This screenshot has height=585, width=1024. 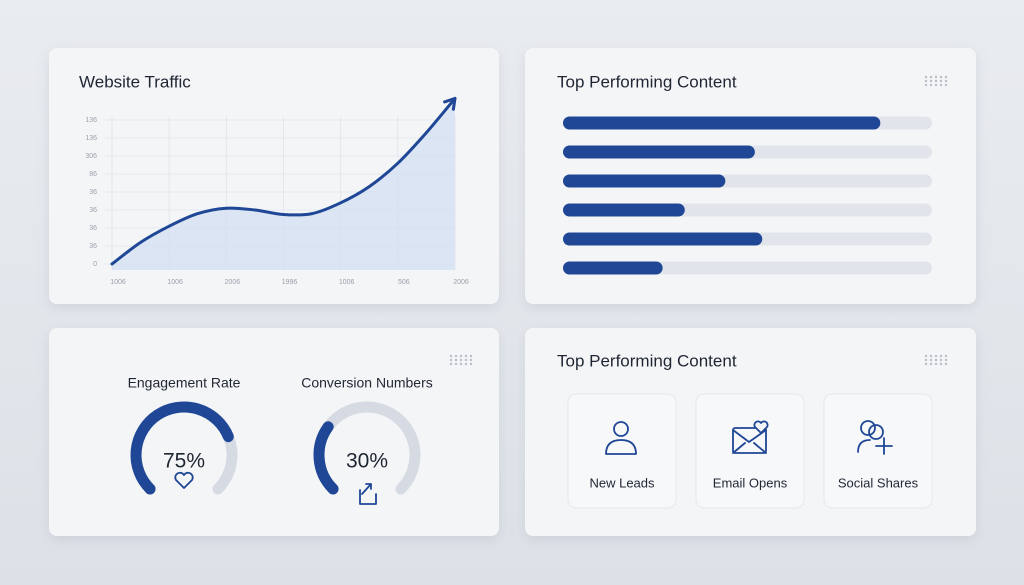 What do you see at coordinates (95, 264) in the screenshot?
I see `y-tick-label: 0` at bounding box center [95, 264].